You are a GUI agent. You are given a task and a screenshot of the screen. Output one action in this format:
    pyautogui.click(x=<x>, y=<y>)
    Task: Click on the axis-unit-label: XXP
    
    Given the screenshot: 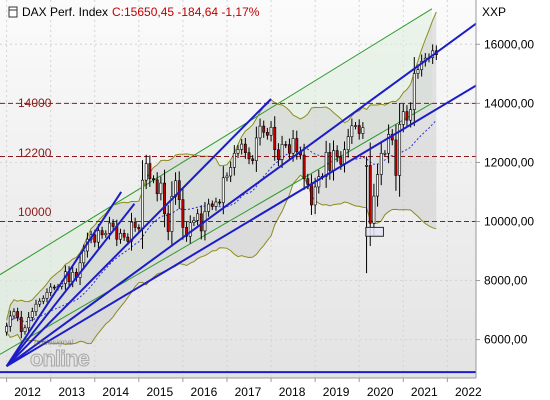 What is the action you would take?
    pyautogui.click(x=494, y=12)
    